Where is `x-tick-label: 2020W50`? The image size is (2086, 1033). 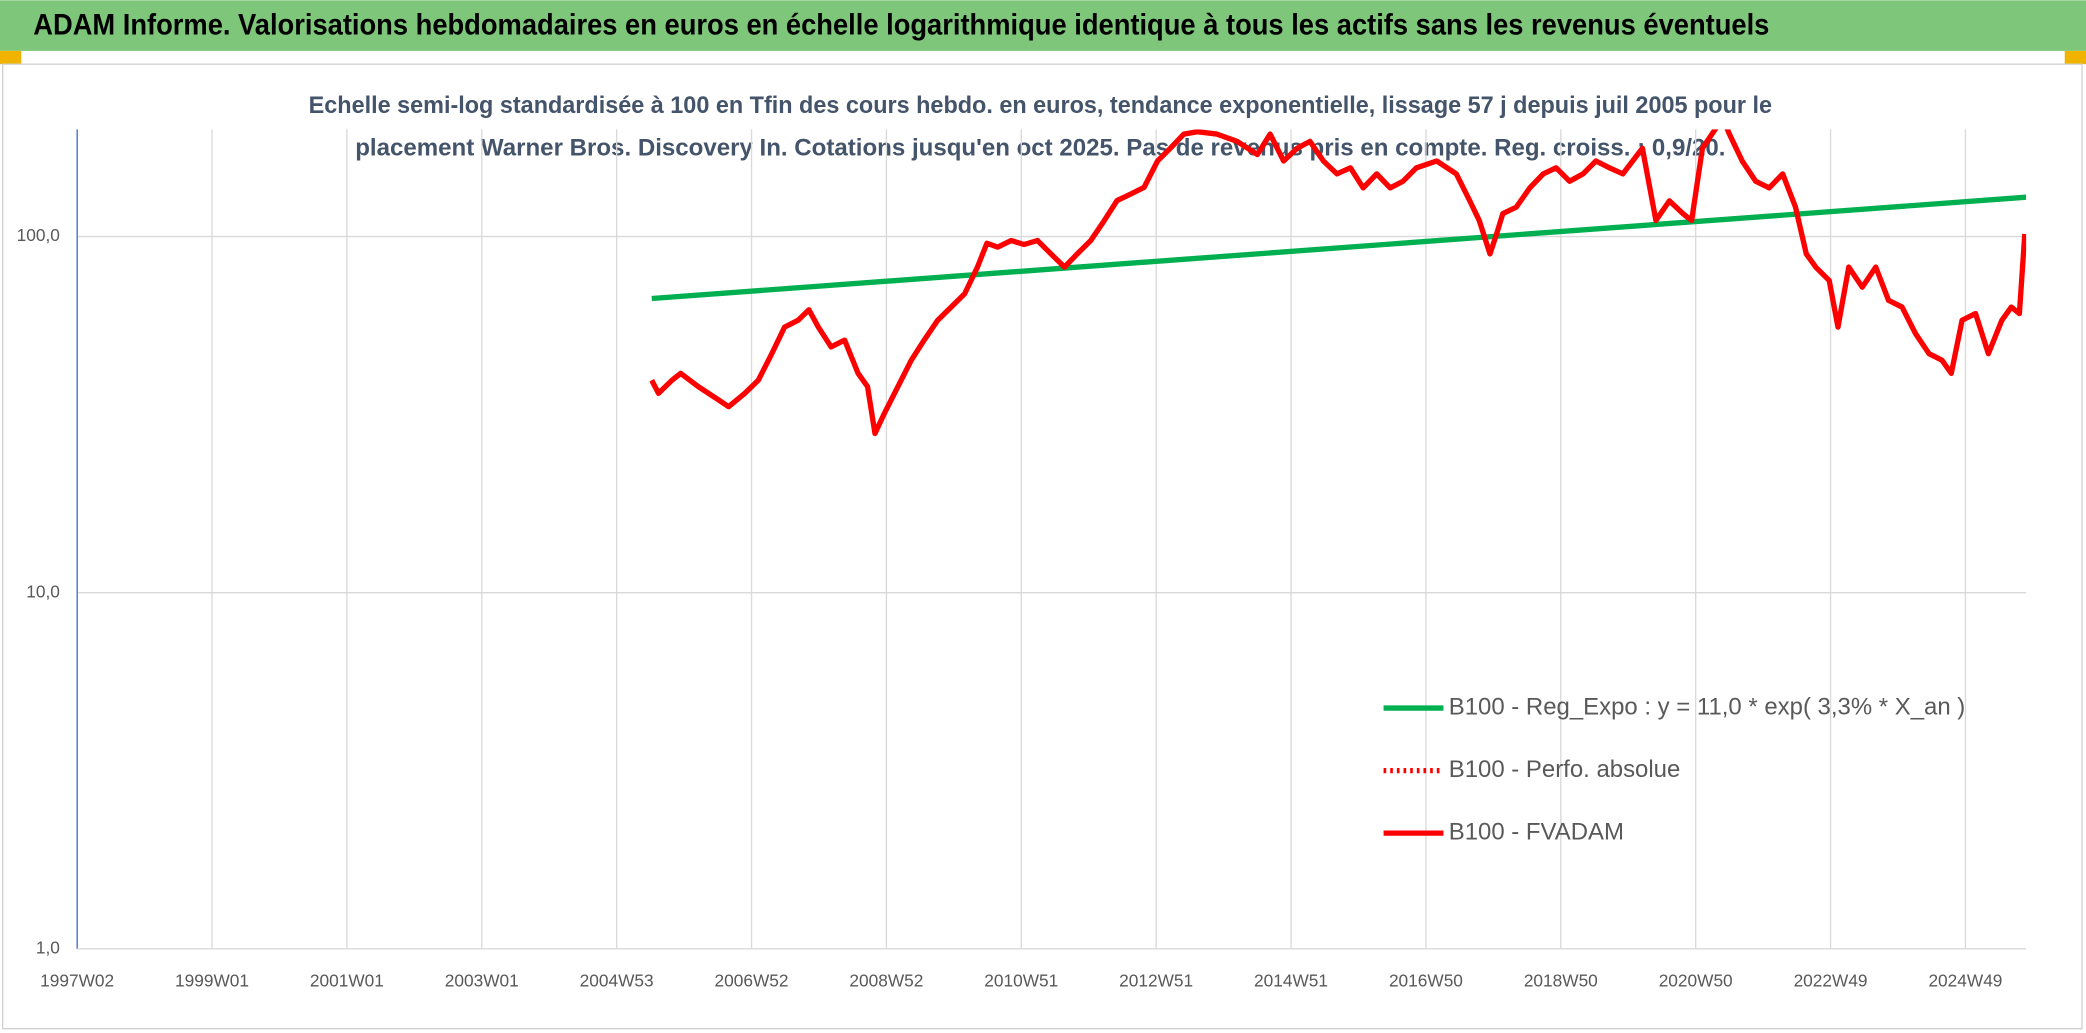
x-tick-label: 2020W50 is located at coordinates (1696, 981).